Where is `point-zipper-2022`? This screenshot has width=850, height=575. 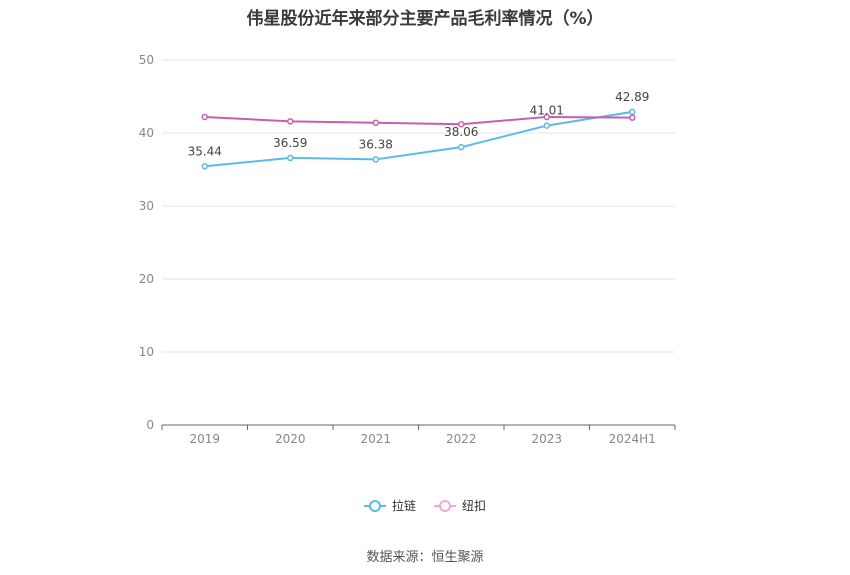
point-zipper-2022 is located at coordinates (461, 147).